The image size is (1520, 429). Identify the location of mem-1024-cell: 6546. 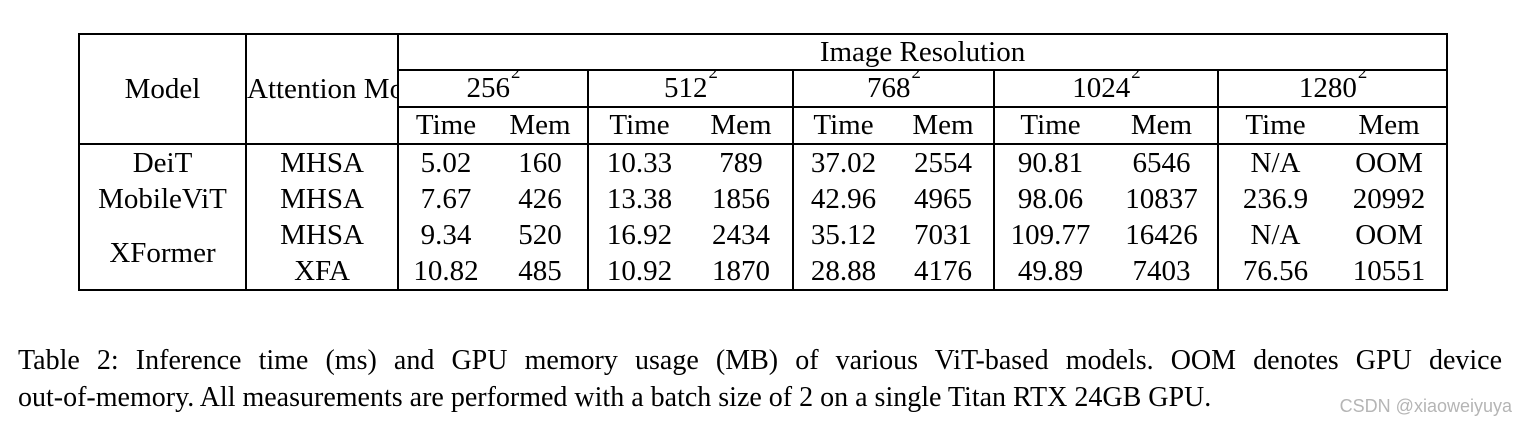
(1162, 162).